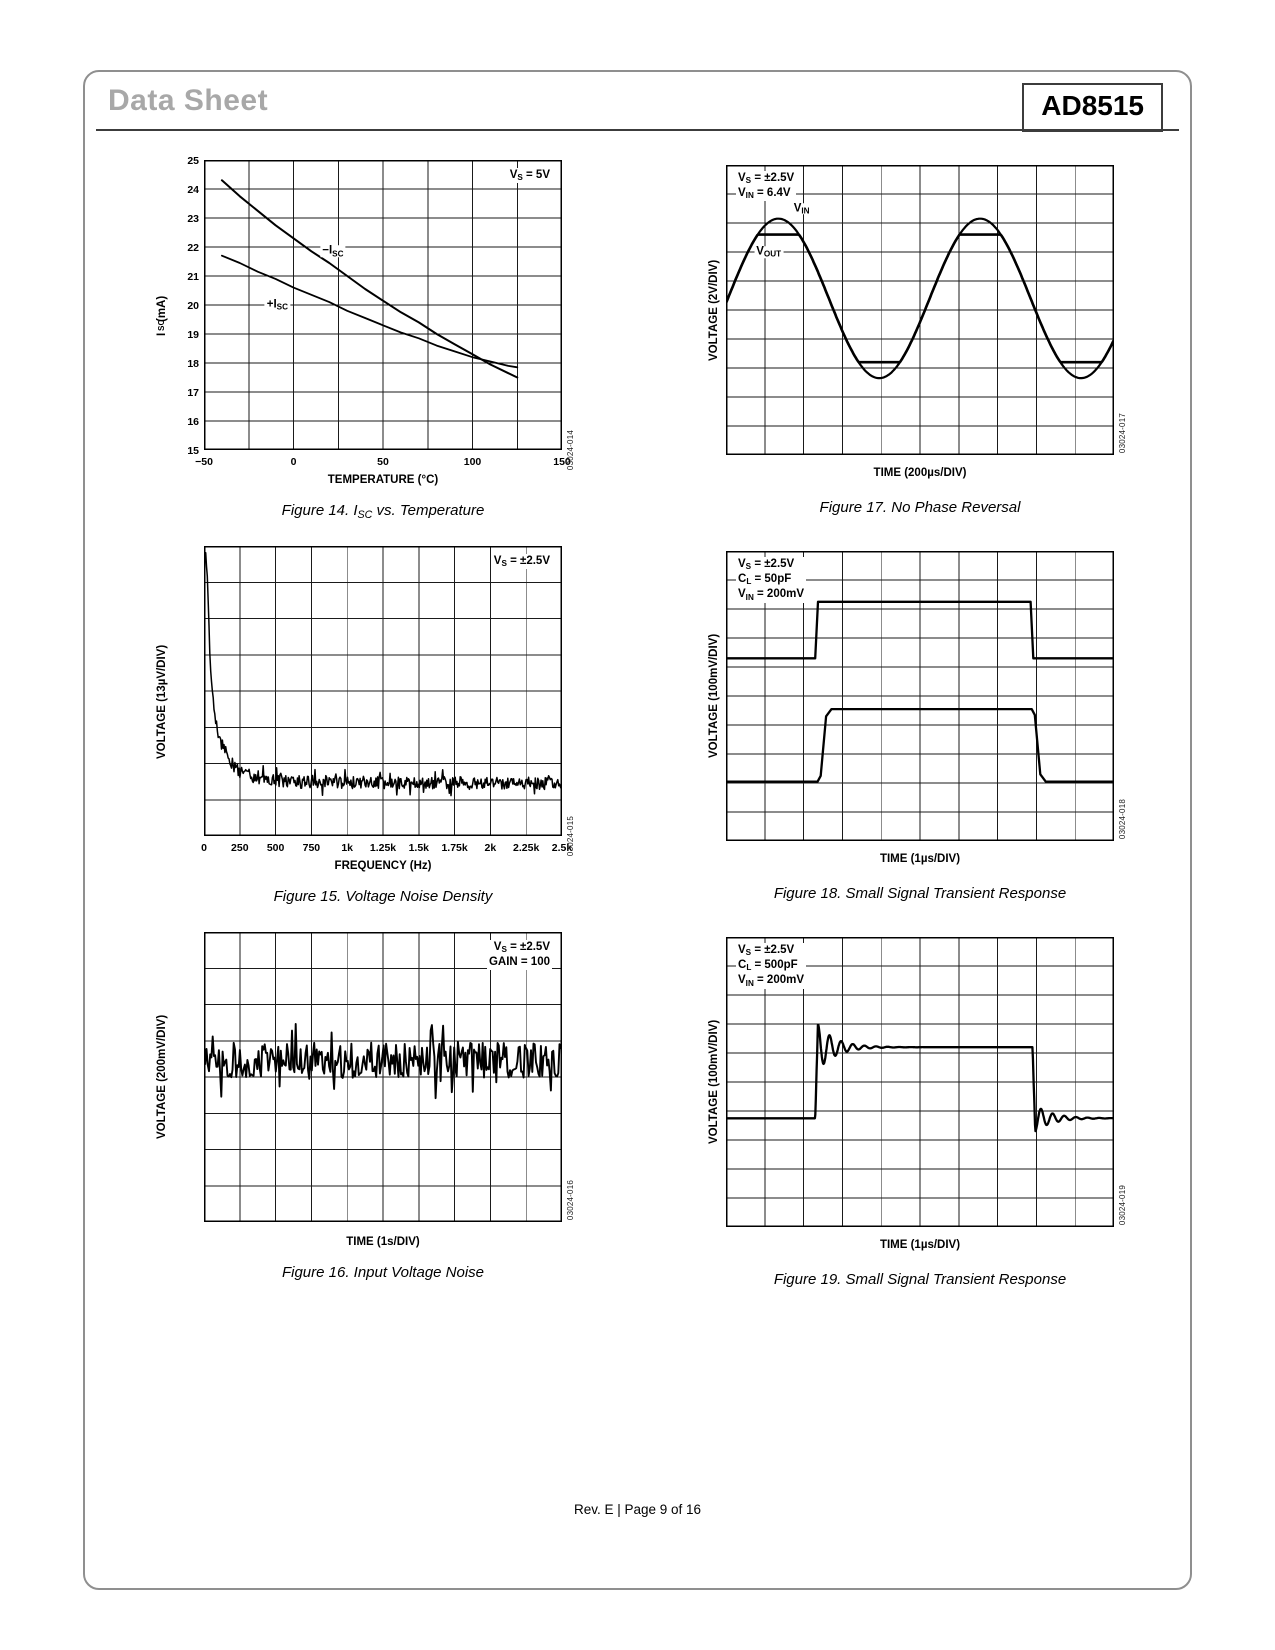  Describe the element at coordinates (383, 896) in the screenshot. I see `figure-caption: Figure 15. Voltage Noise Density` at that location.